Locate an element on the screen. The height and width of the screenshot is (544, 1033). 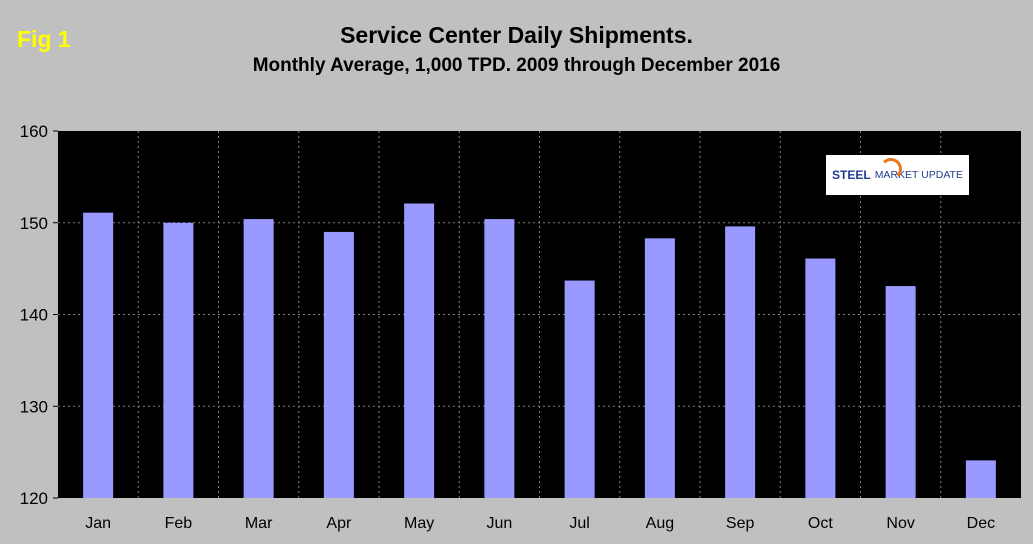
y-tick-label: 120 is located at coordinates (34, 498).